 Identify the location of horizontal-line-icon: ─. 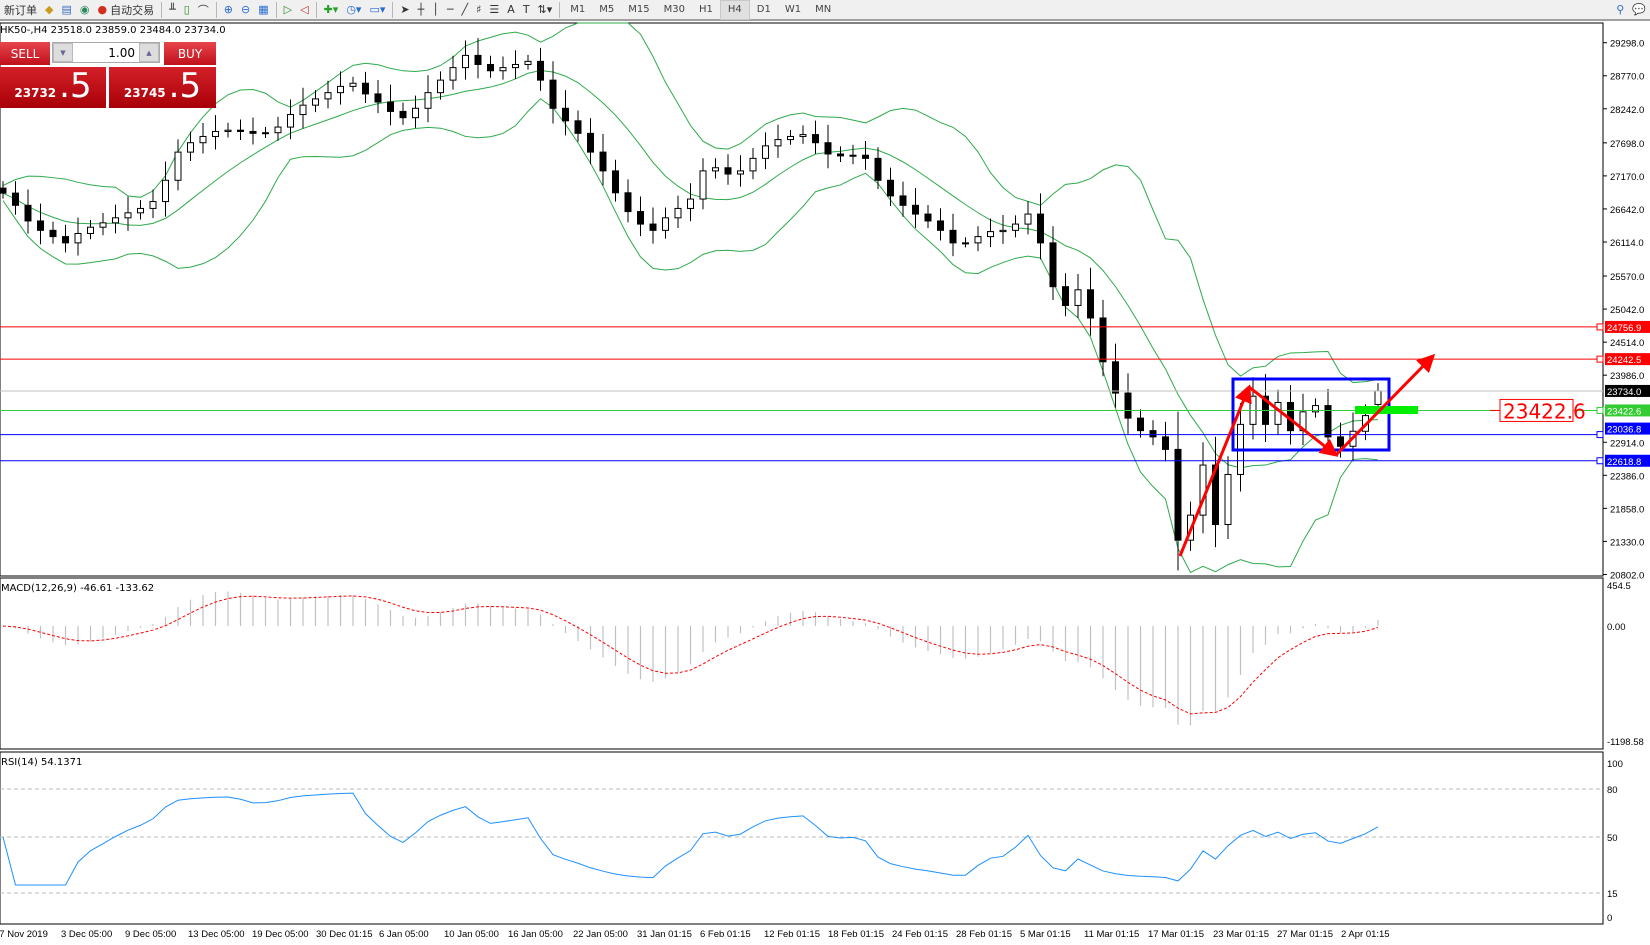
(450, 9).